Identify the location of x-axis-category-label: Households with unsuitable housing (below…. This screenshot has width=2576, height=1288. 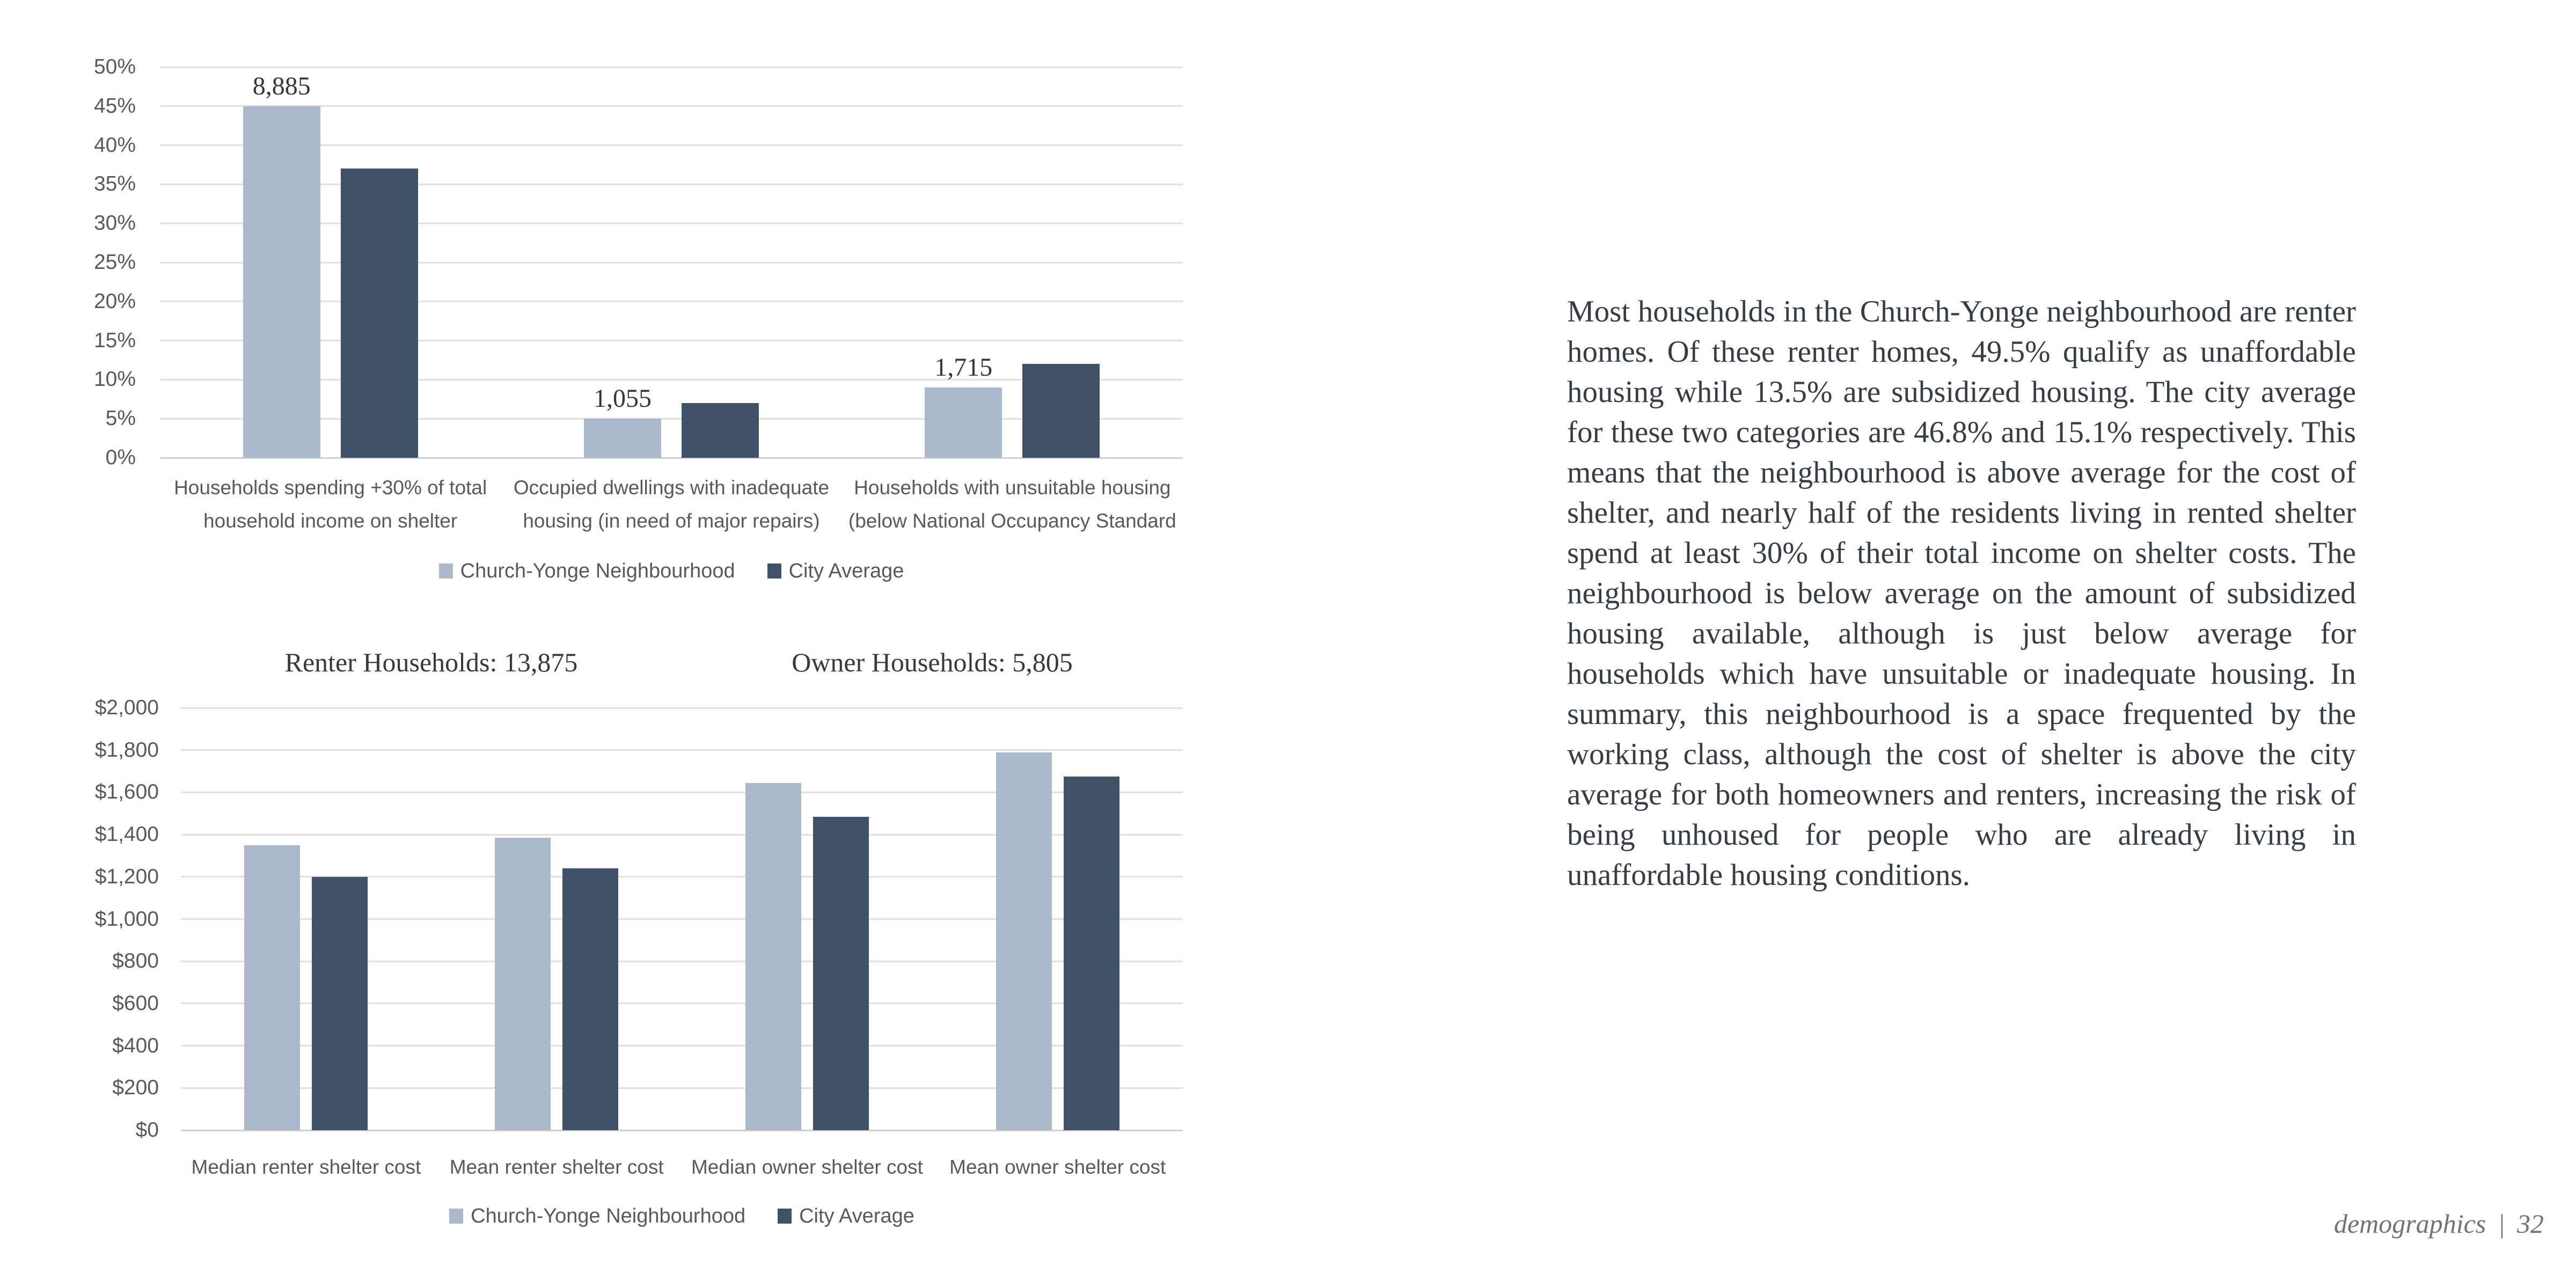
(1012, 504).